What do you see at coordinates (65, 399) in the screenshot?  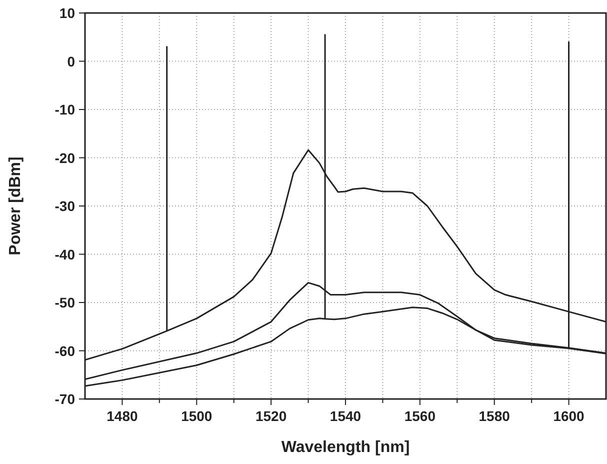 I see `y-tick-label: -70` at bounding box center [65, 399].